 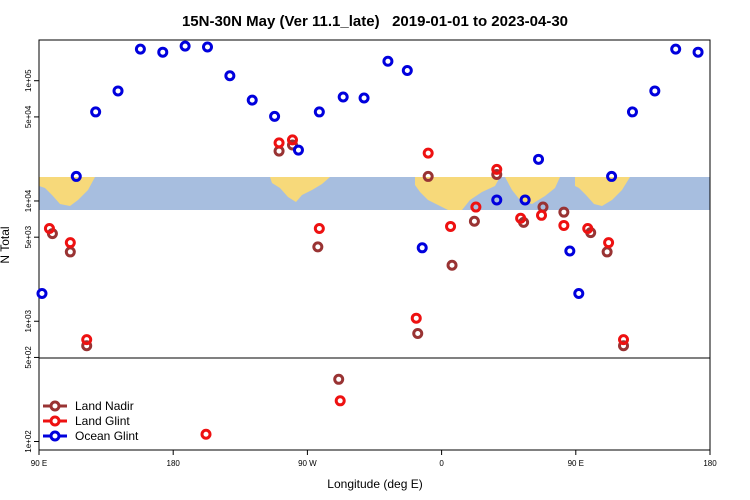 I want to click on x-tick-label: 0, so click(x=441, y=463).